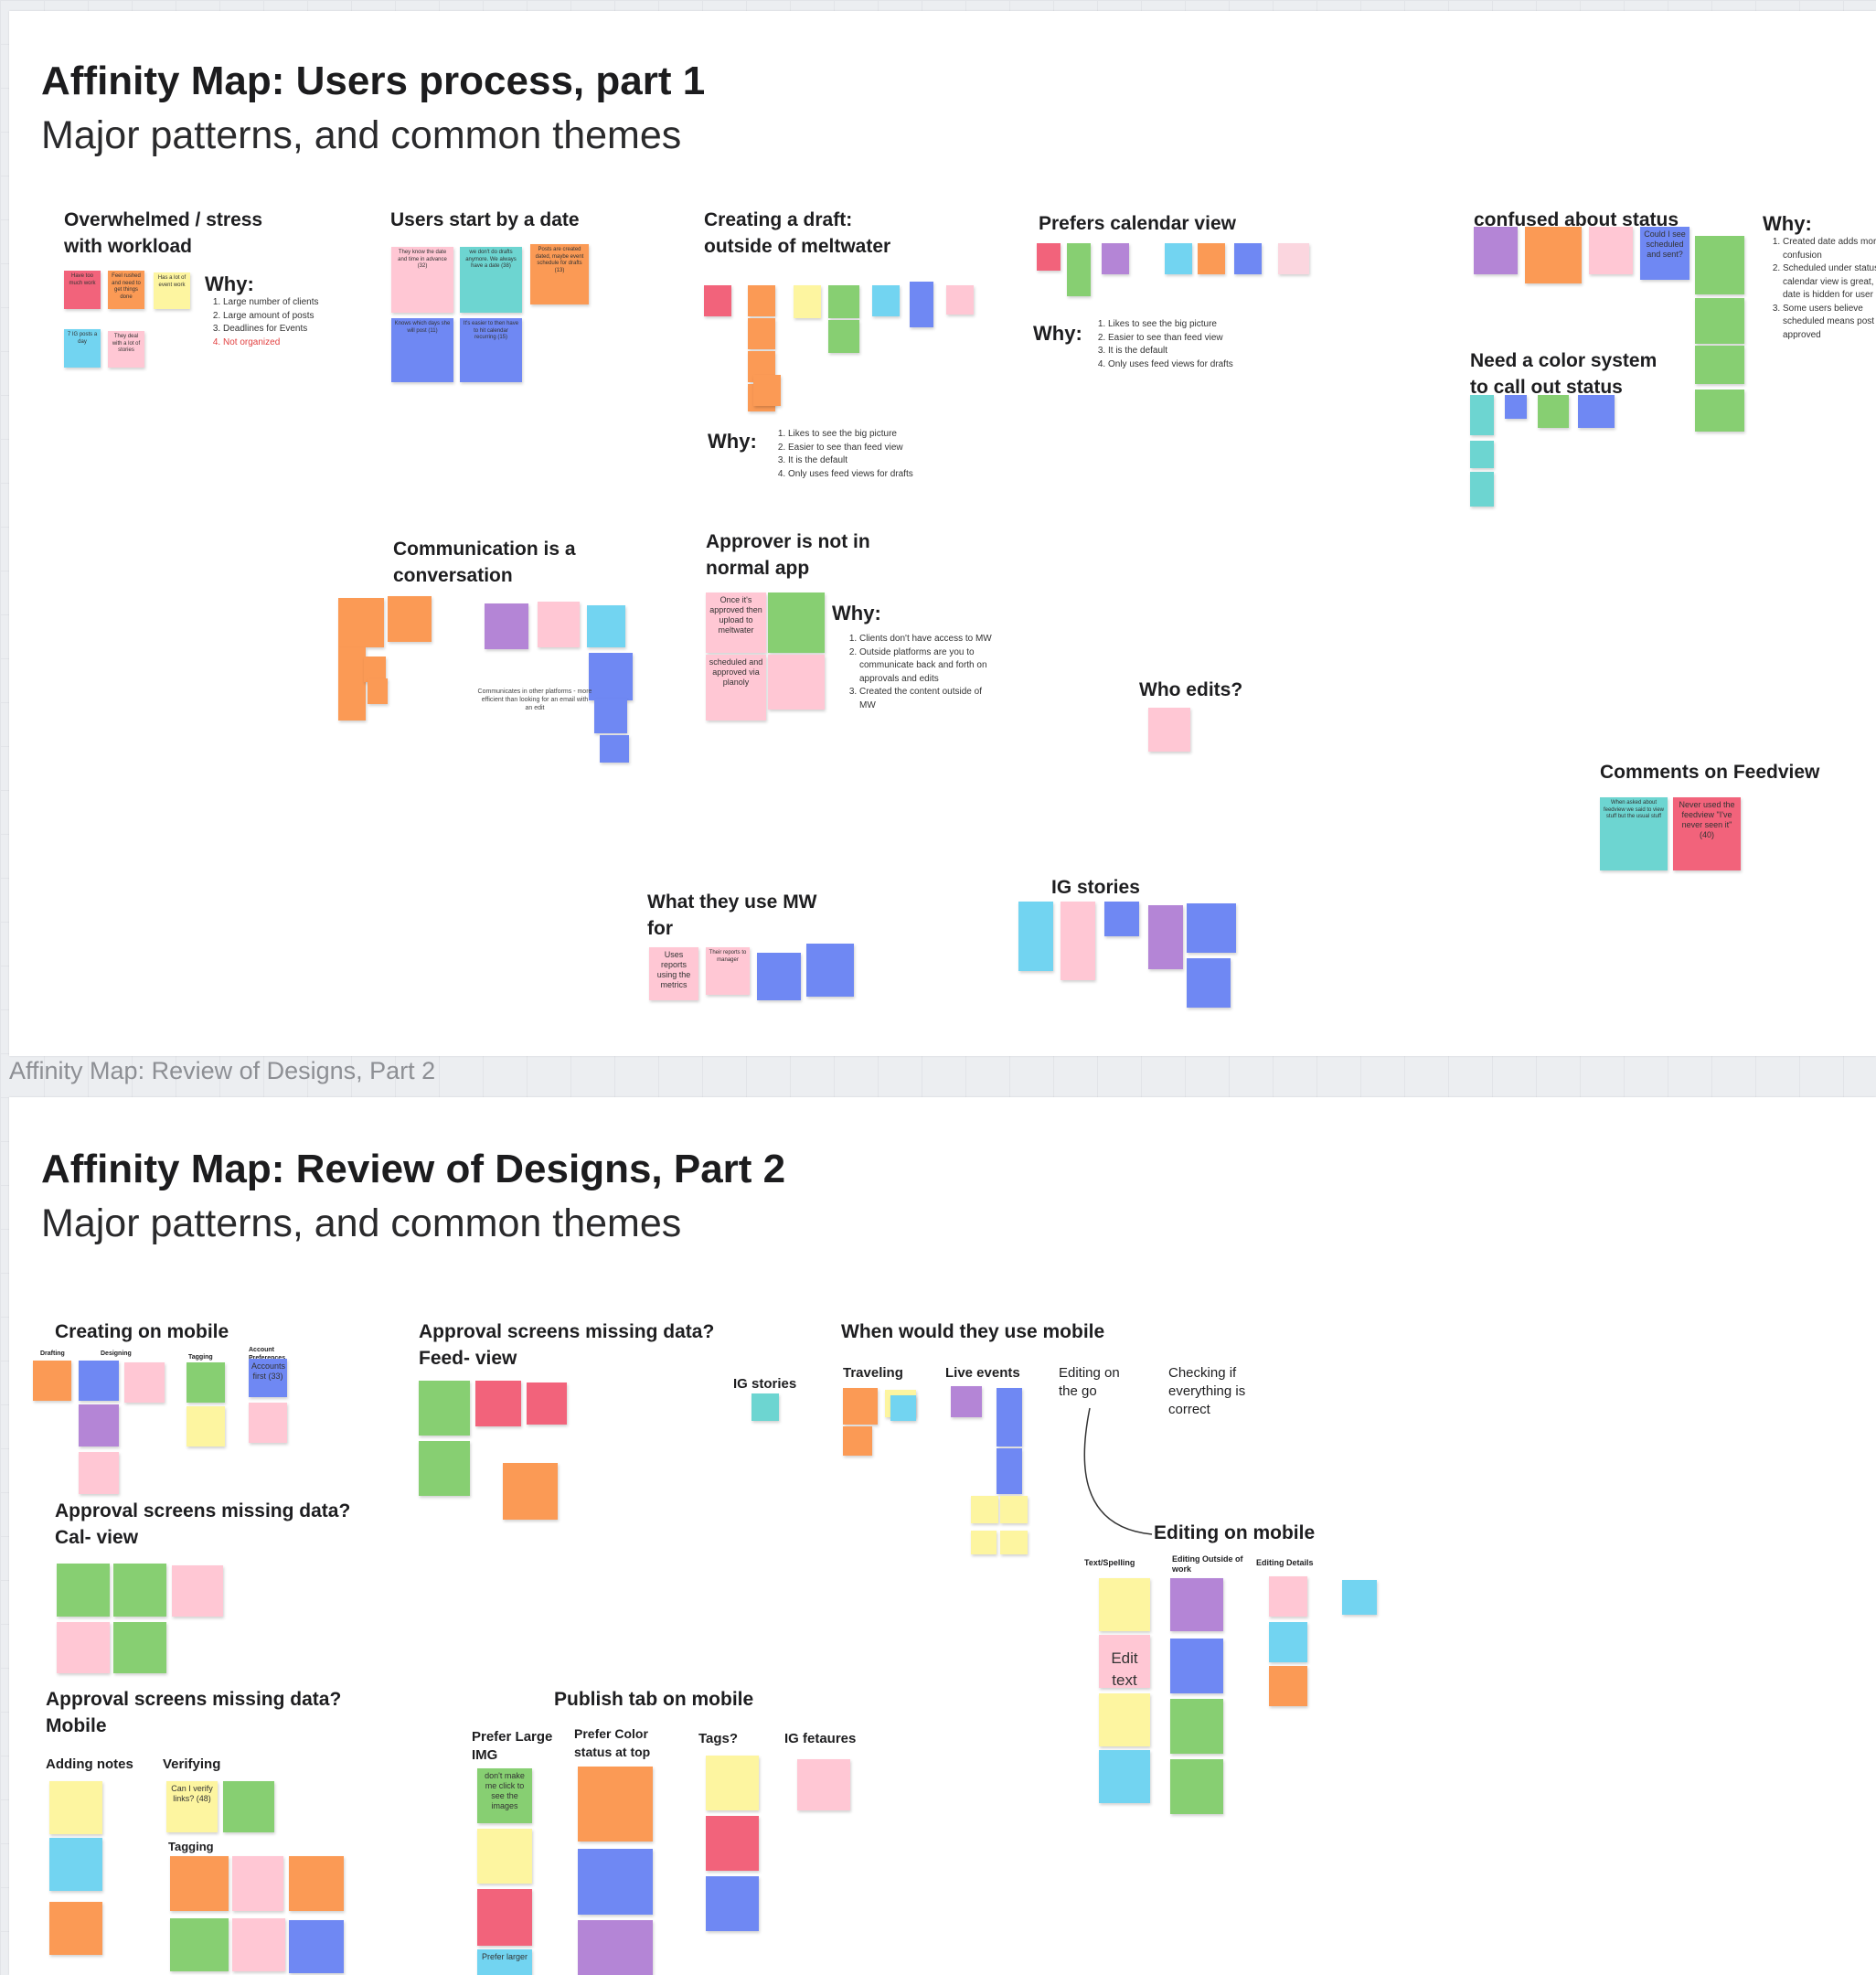 The height and width of the screenshot is (1975, 1876). What do you see at coordinates (126, 350) in the screenshot?
I see `sticky-note: They deal with a lot of stories` at bounding box center [126, 350].